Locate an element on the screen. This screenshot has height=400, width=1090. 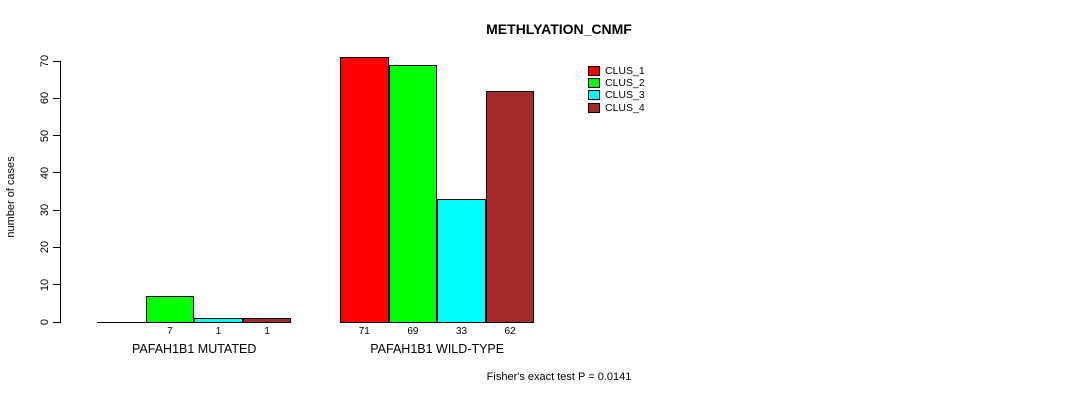
bar-clus-3-group1 is located at coordinates (461, 260).